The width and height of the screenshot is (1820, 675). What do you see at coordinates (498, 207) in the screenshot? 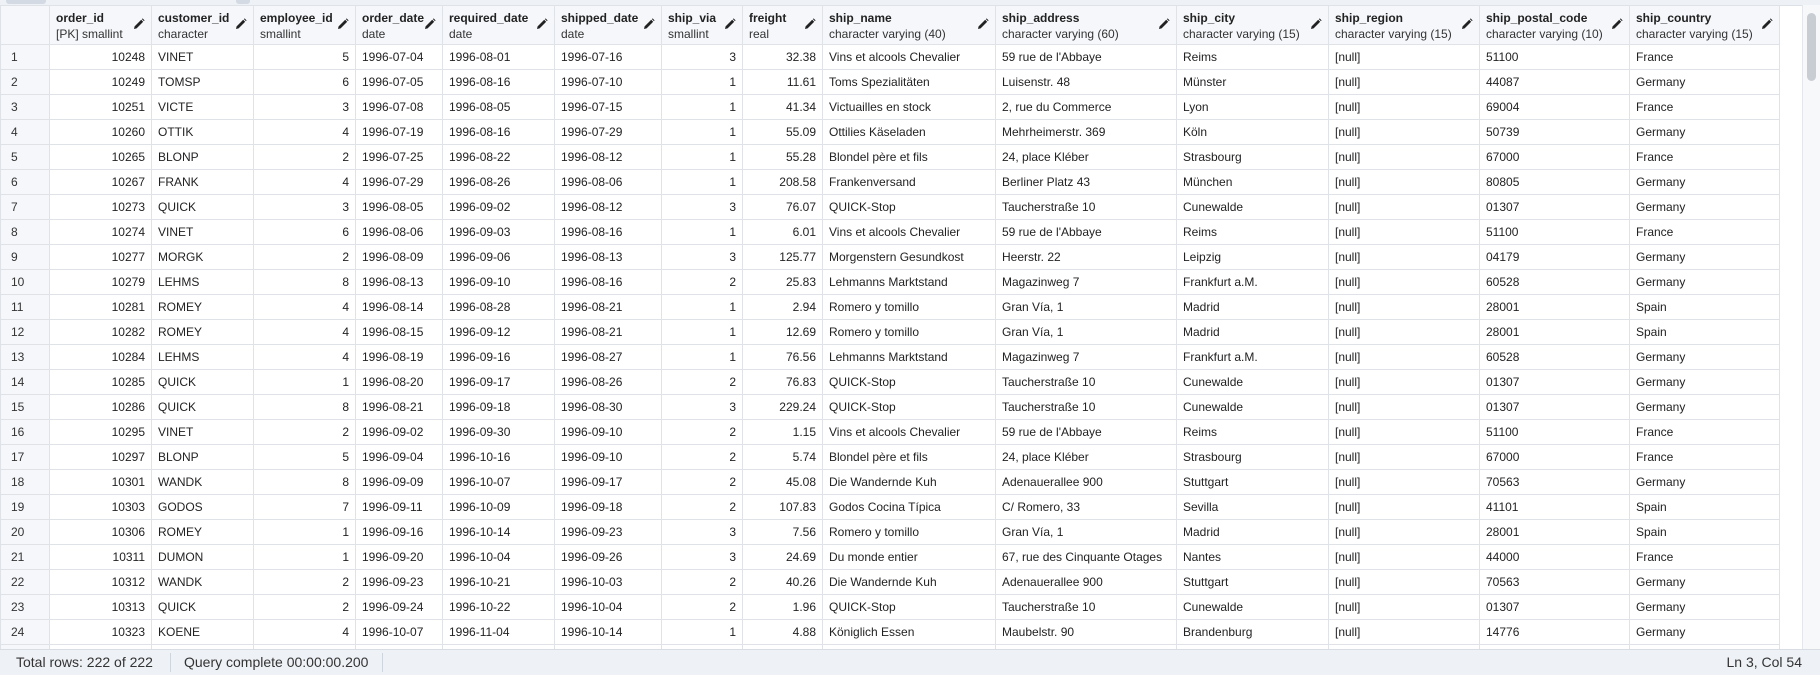
I see `cell-required-date: 1996-09-02` at bounding box center [498, 207].